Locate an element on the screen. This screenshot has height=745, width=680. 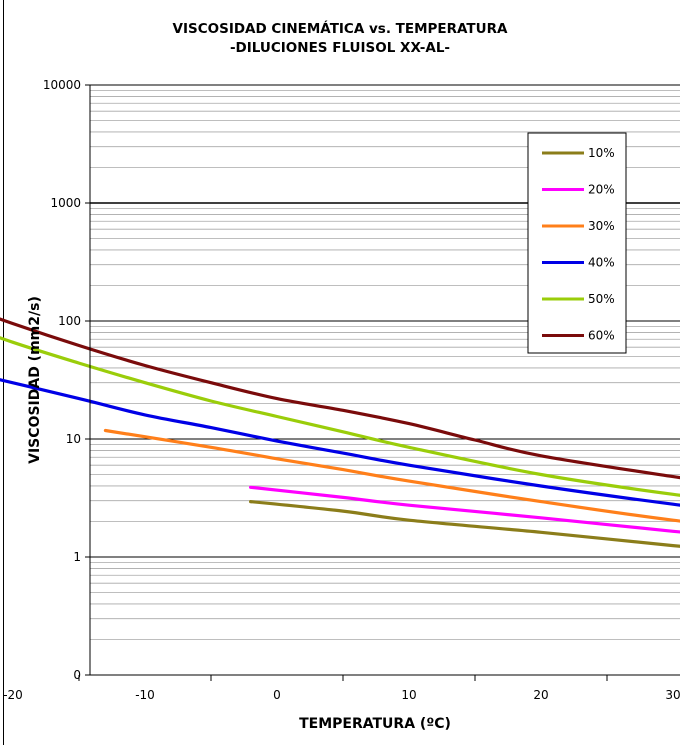
x-tick-label: 20 is located at coordinates (540, 695).